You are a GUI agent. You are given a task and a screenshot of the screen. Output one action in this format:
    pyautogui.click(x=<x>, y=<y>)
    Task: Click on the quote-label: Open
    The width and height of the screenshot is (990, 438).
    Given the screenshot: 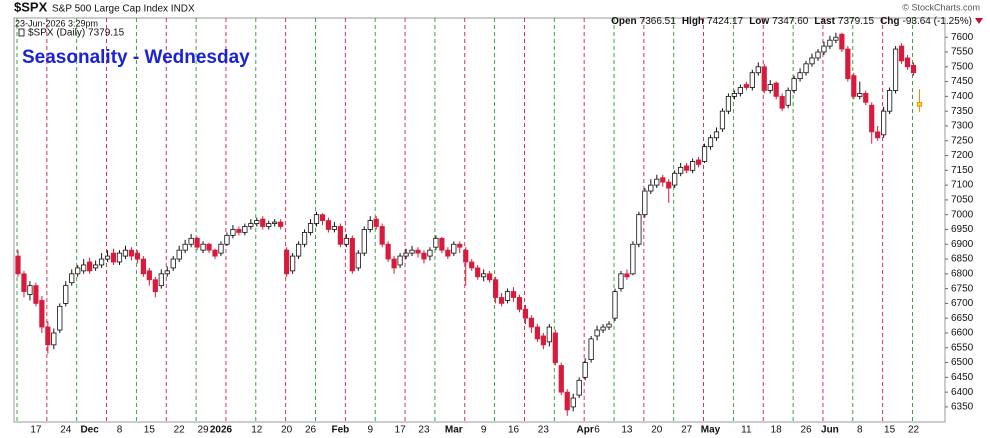 What is the action you would take?
    pyautogui.click(x=624, y=21)
    